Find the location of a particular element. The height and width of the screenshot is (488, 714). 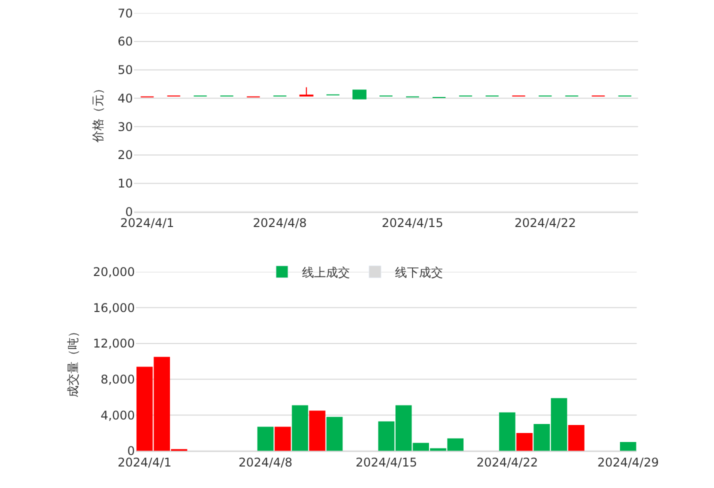

x-tick-label: 2024/4/1 is located at coordinates (147, 223).